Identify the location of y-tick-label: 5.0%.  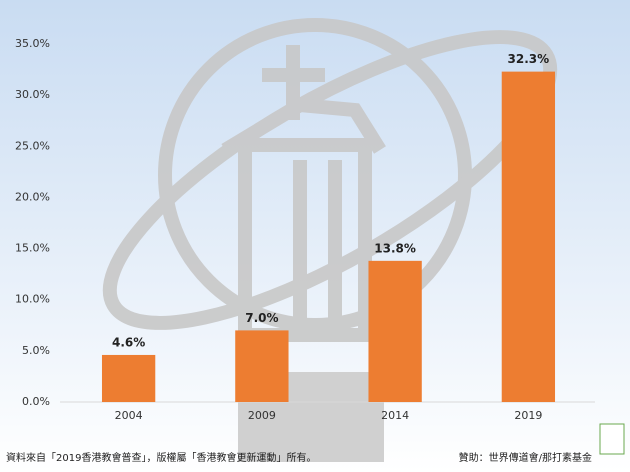
(36, 350).